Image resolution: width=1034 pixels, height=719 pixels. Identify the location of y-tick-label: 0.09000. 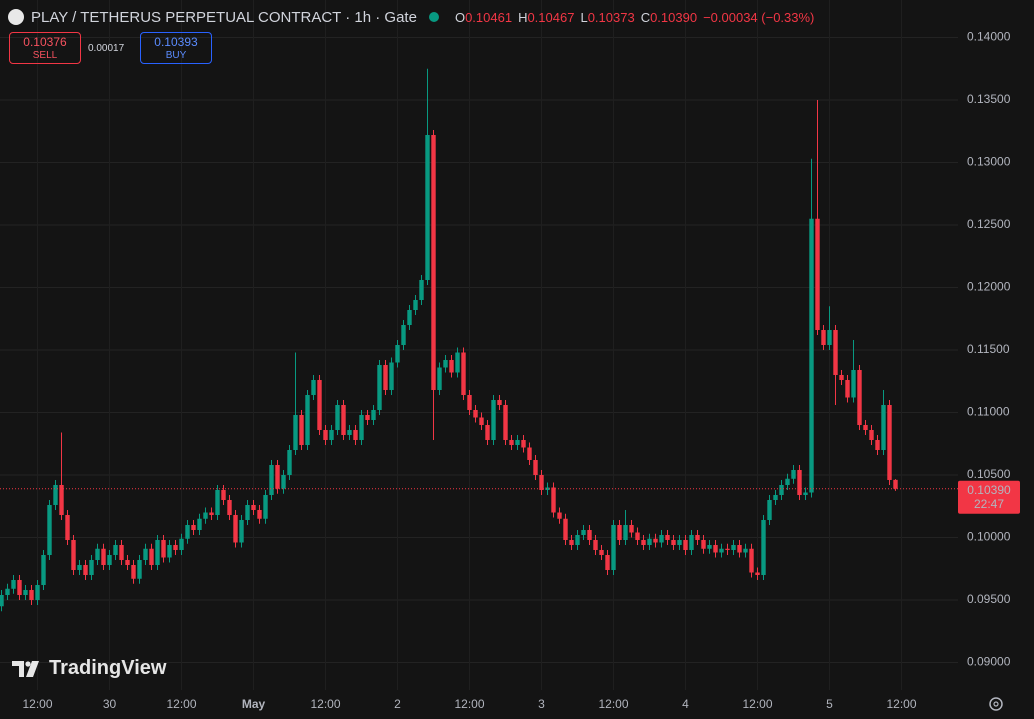
(989, 662).